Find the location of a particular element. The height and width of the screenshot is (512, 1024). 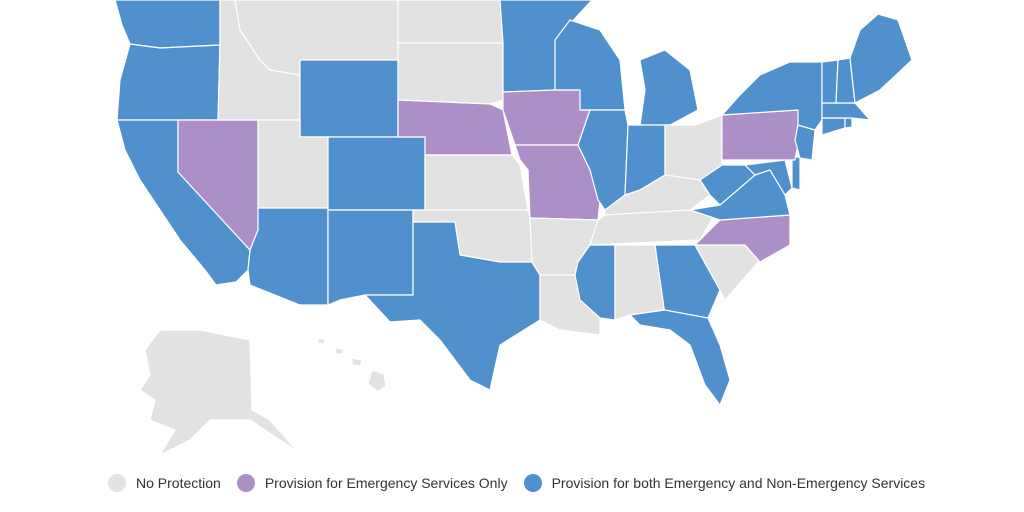

state-ga is located at coordinates (687, 281).